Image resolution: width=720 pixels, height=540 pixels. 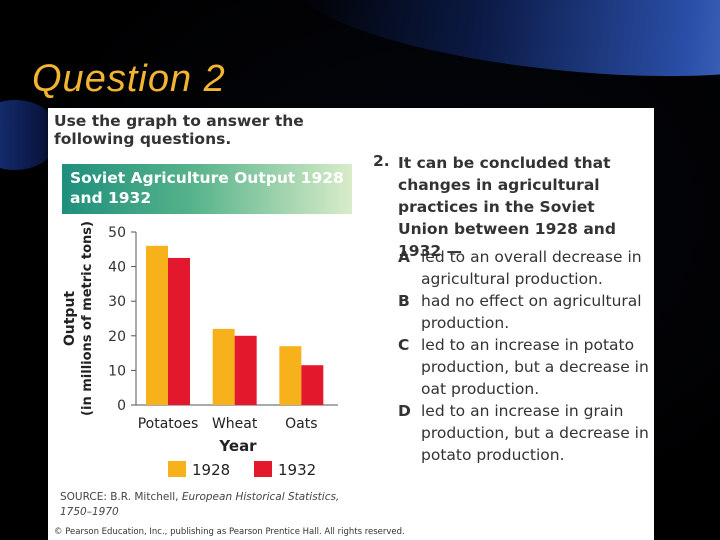 I want to click on x-tick-label: Wheat, so click(x=235, y=424).